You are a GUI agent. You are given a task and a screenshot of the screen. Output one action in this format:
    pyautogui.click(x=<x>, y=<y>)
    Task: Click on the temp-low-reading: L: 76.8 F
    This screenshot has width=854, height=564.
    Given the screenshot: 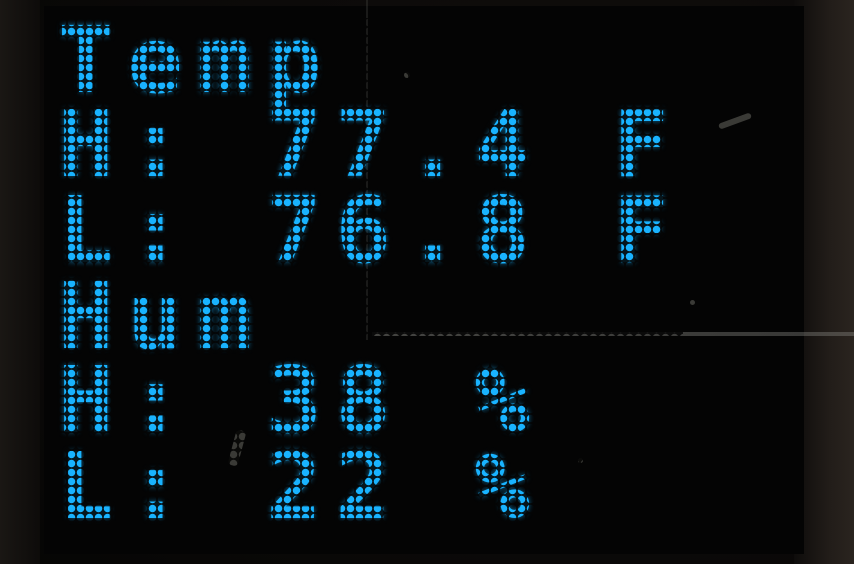 What is the action you would take?
    pyautogui.click(x=370, y=230)
    